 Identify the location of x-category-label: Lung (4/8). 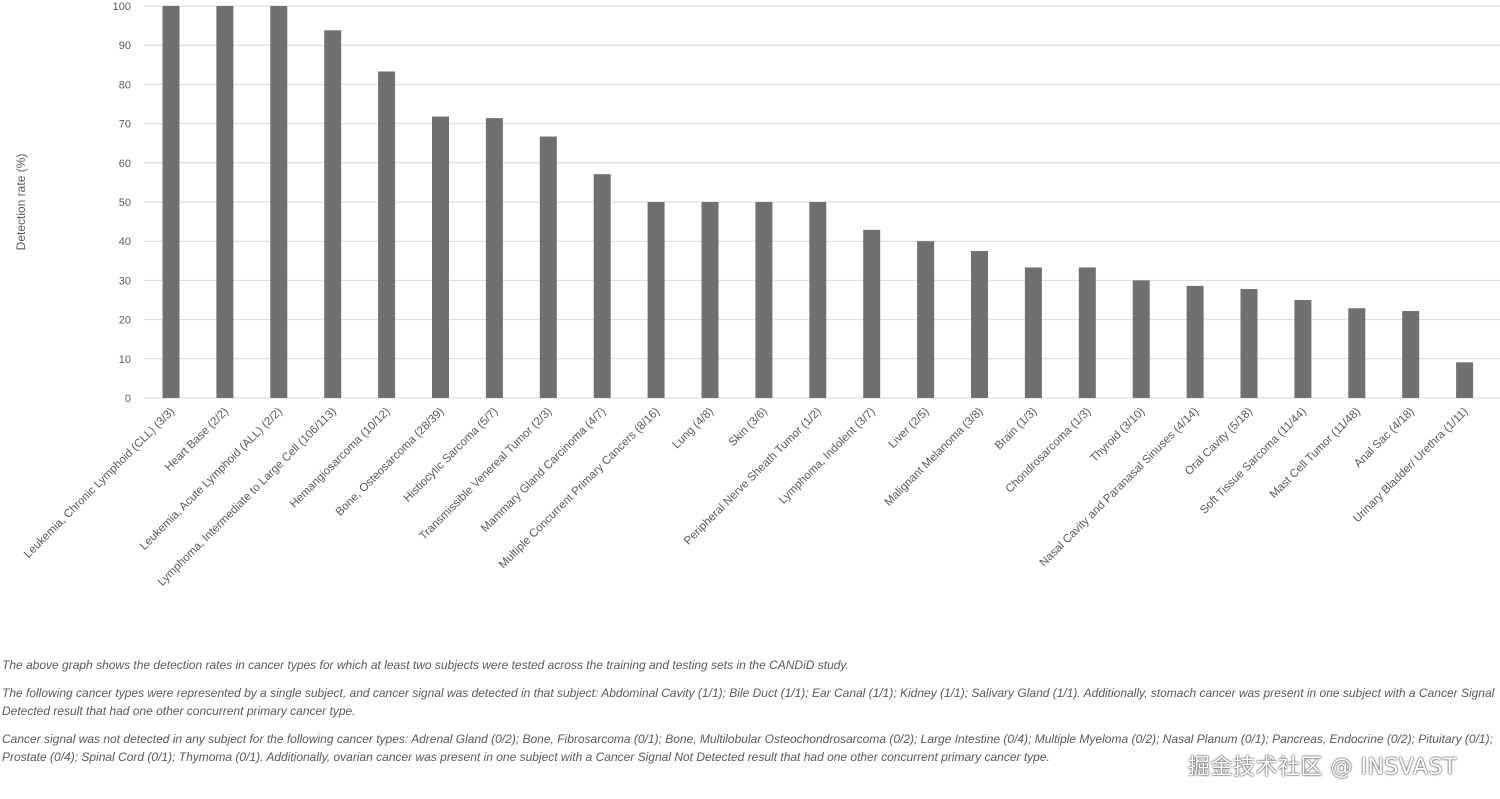
(694, 429).